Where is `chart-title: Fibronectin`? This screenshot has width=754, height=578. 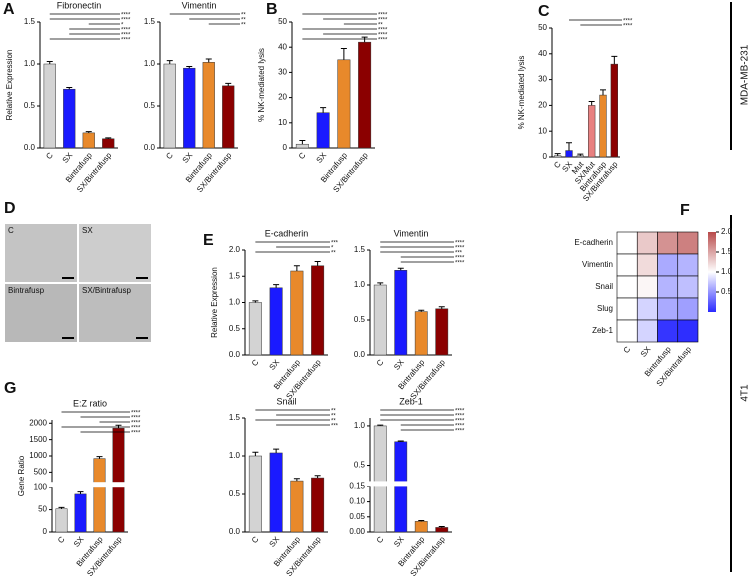 chart-title: Fibronectin is located at coordinates (79, 5).